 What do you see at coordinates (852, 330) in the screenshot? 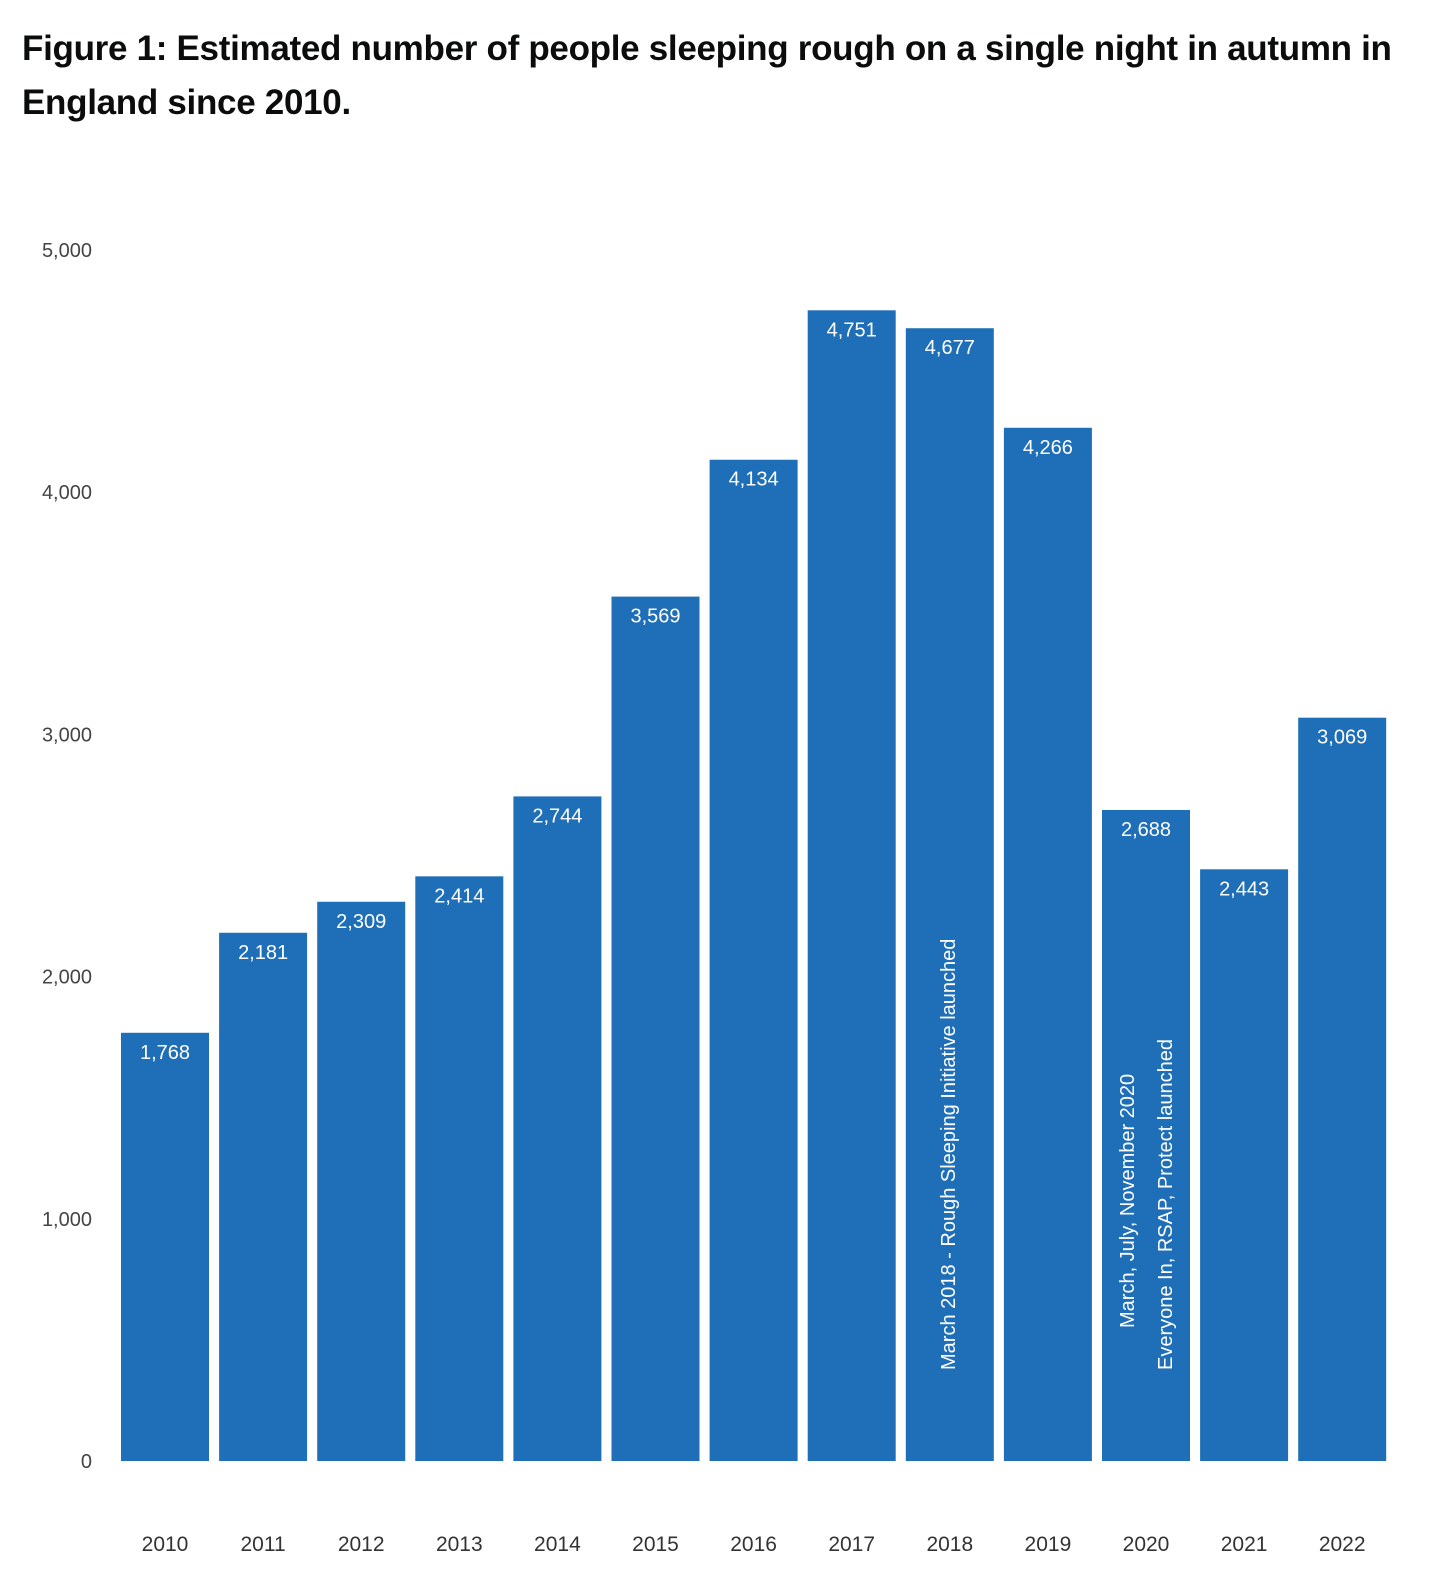
I see `value-label-2017: 4,751` at bounding box center [852, 330].